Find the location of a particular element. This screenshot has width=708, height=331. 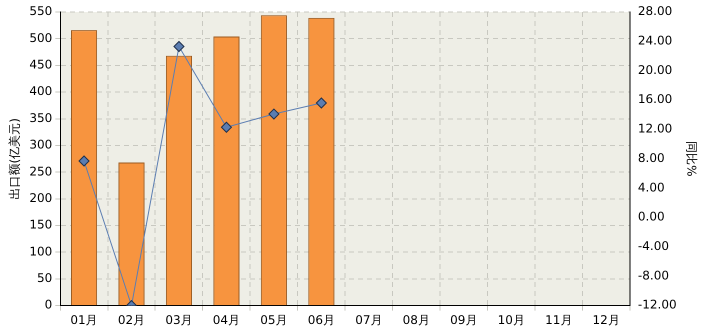

y2-tick-label: 12.00 is located at coordinates (655, 129).